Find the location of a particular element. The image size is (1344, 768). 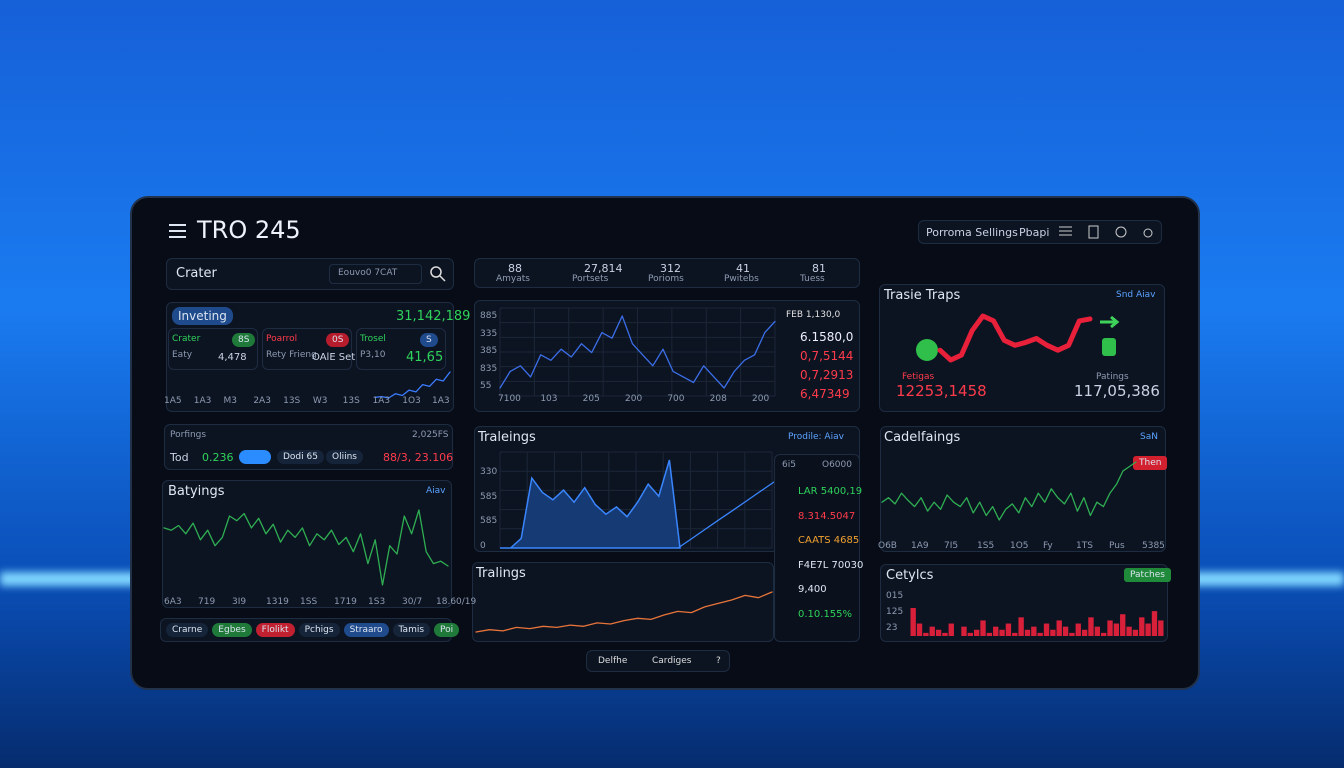

cycles-badge: Patches is located at coordinates (1147, 575).